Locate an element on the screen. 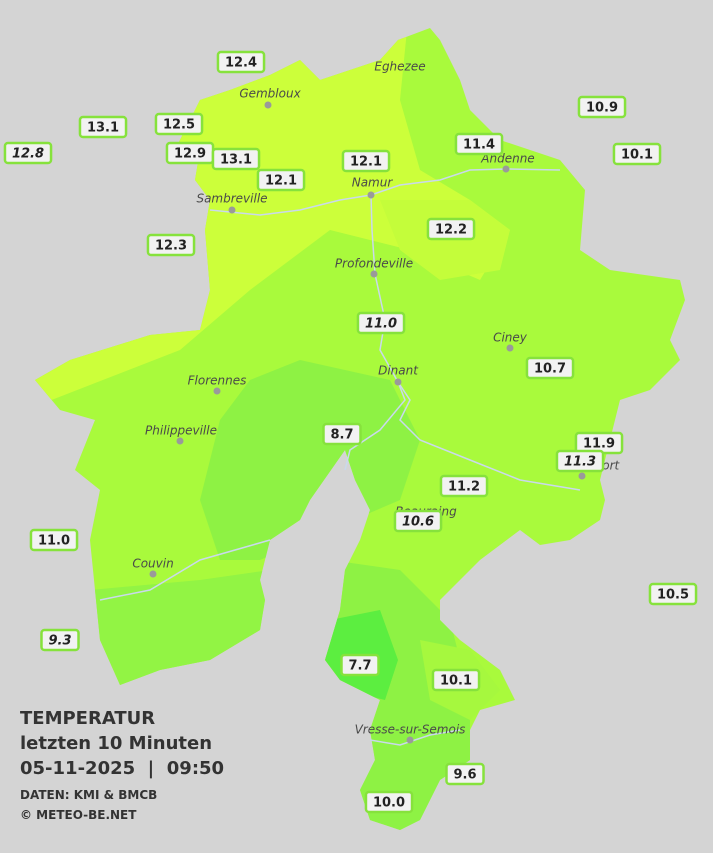 The width and height of the screenshot is (713, 853). station-temp: 11.9 is located at coordinates (599, 444).